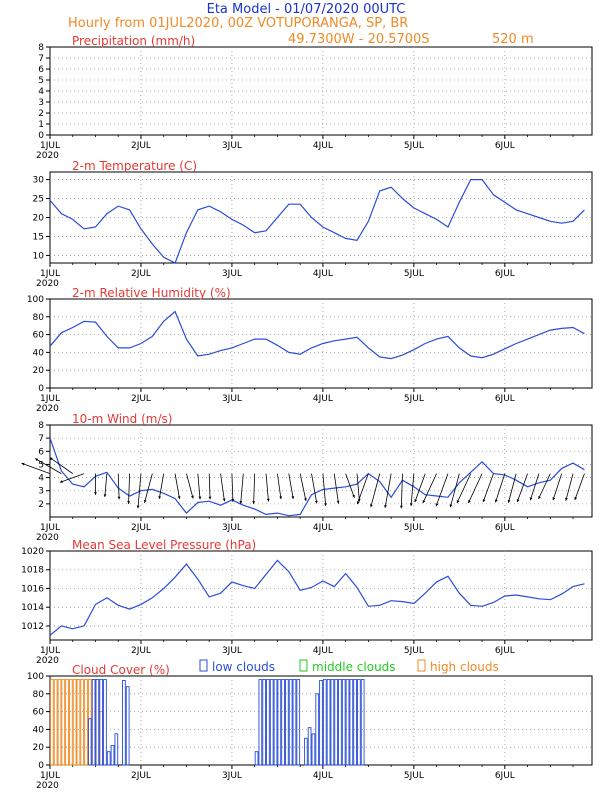 Image resolution: width=612 pixels, height=797 pixels. Describe the element at coordinates (41, 452) in the screenshot. I see `y-tick-label: 6` at that location.